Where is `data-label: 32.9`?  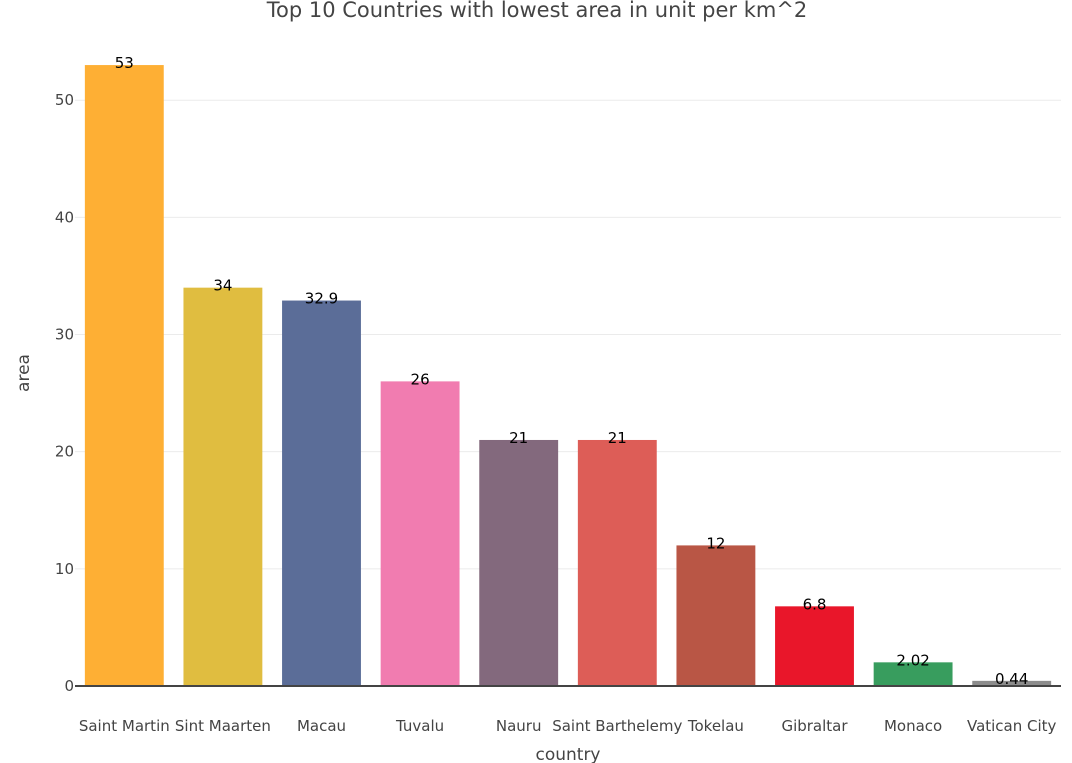
data-label: 32.9 is located at coordinates (321, 299).